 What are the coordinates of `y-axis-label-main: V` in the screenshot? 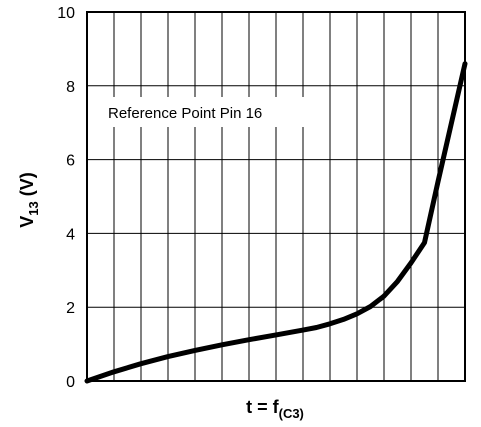 It's located at (27, 222).